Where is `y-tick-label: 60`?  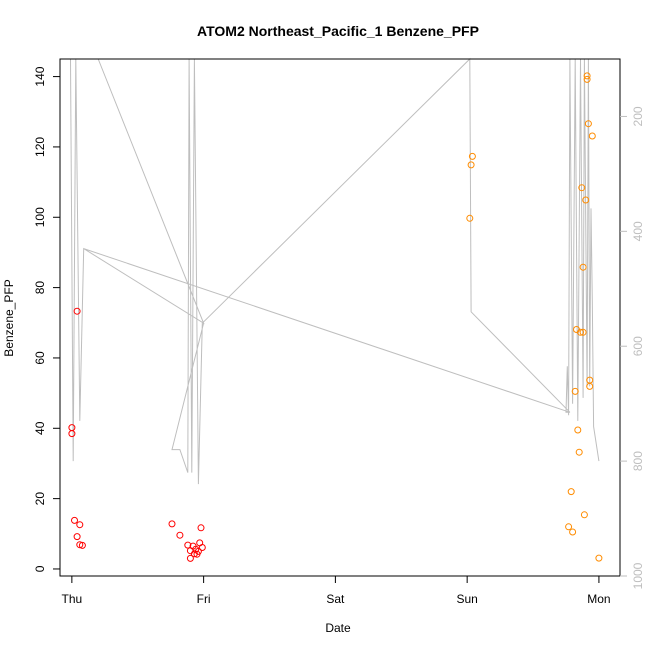
y-tick-label: 60 is located at coordinates (40, 358).